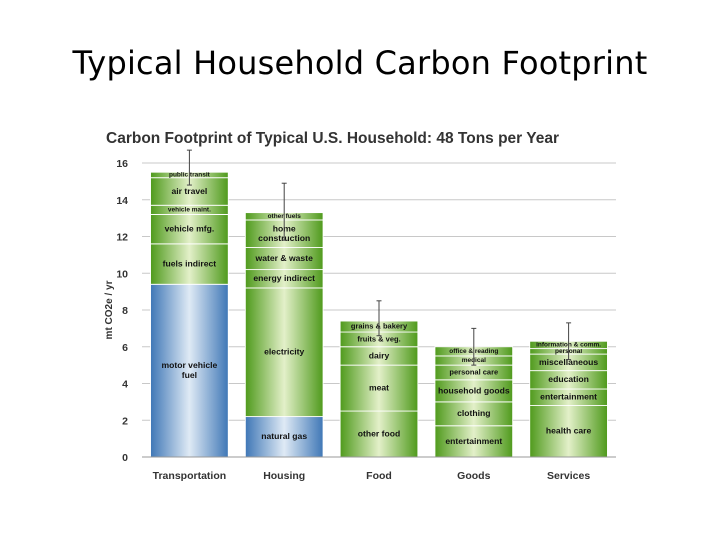 Image resolution: width=720 pixels, height=540 pixels. I want to click on segment-label: clothing, so click(473, 413).